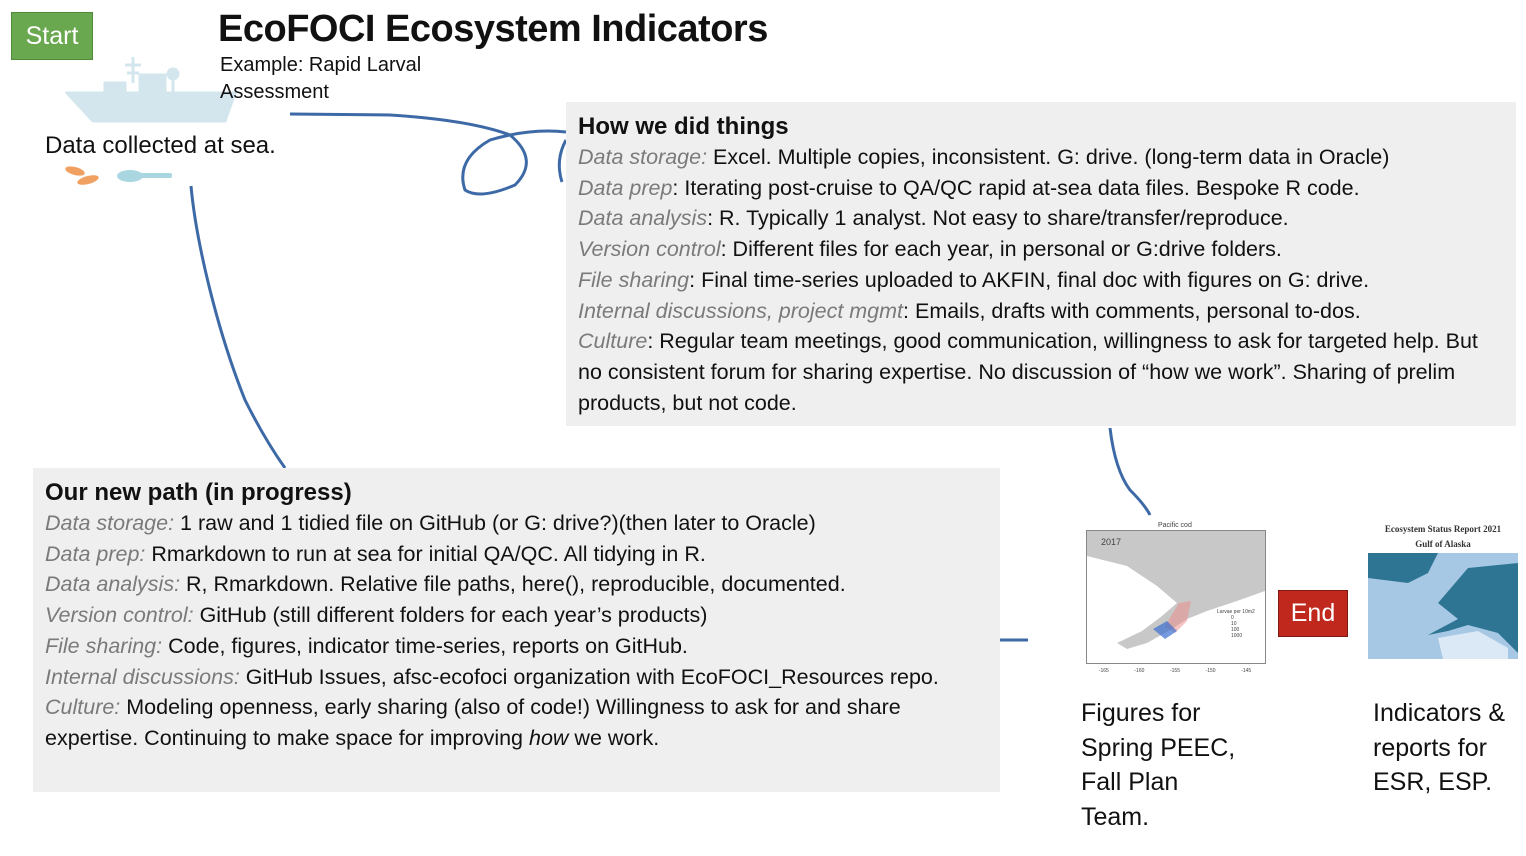 Image resolution: width=1526 pixels, height=856 pixels. I want to click on map-year: 2017, so click(1111, 542).